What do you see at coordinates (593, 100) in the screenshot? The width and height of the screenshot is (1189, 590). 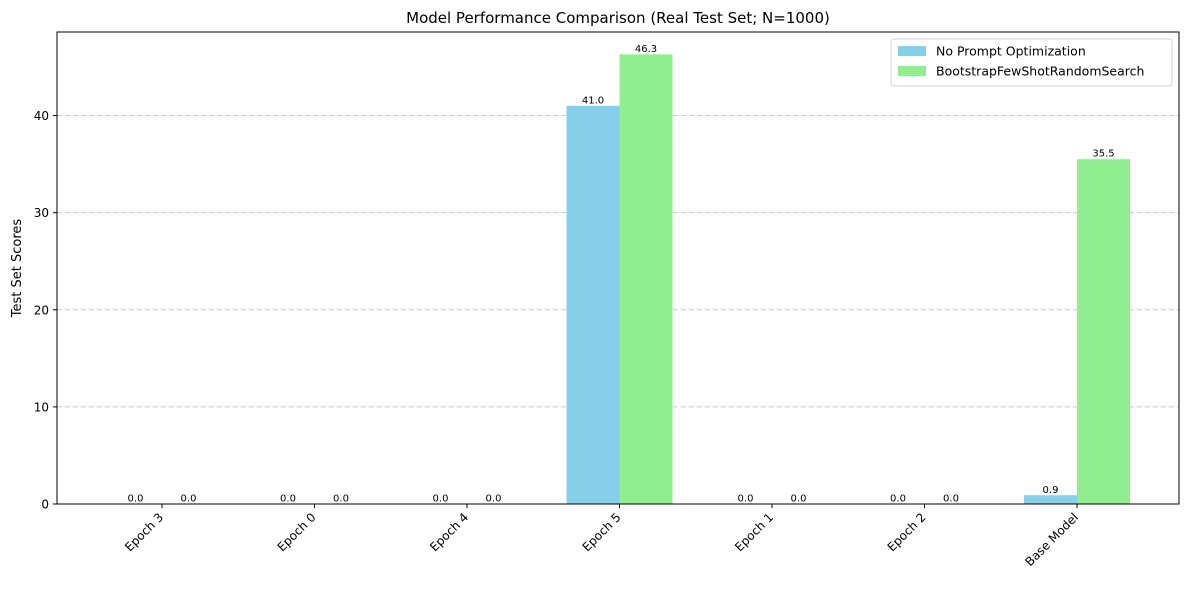 I see `data-label: 41.0` at bounding box center [593, 100].